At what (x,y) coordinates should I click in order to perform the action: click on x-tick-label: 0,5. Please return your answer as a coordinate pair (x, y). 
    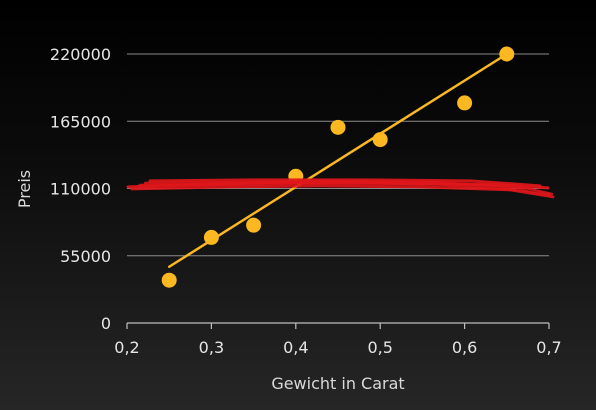
    Looking at the image, I should click on (379, 347).